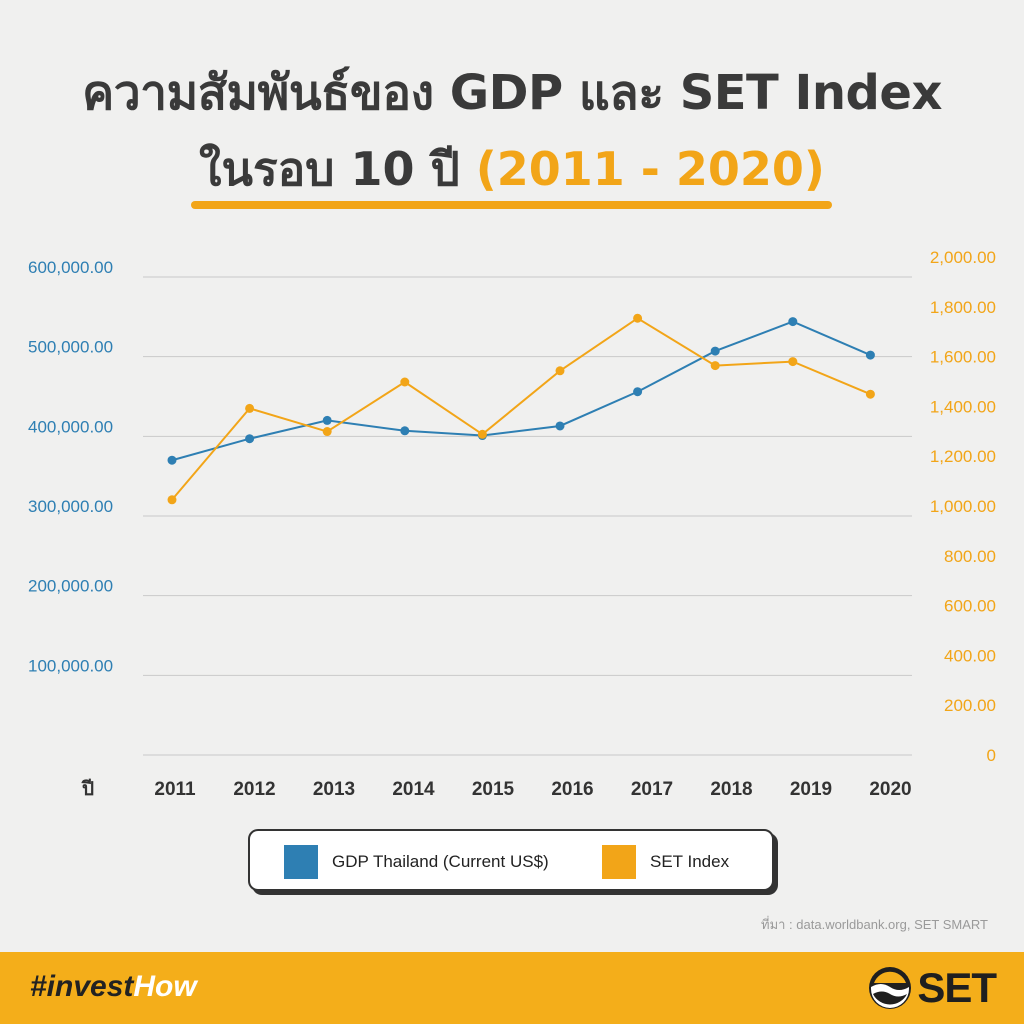 This screenshot has width=1024, height=1024. What do you see at coordinates (874, 924) in the screenshot?
I see `source-note: ที่มา : data.worldbank.org, SET SMART` at bounding box center [874, 924].